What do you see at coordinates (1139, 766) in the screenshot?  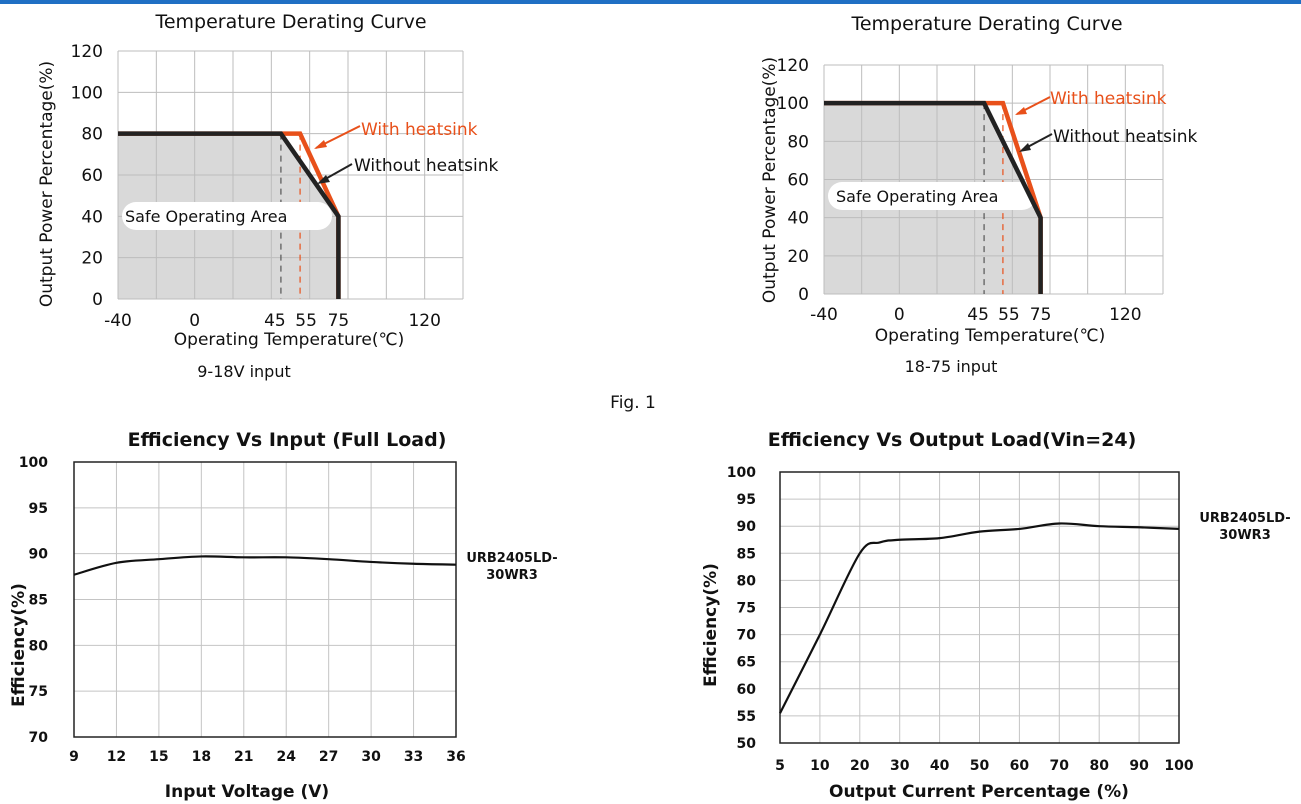 I see `x-tick-label: 90` at bounding box center [1139, 766].